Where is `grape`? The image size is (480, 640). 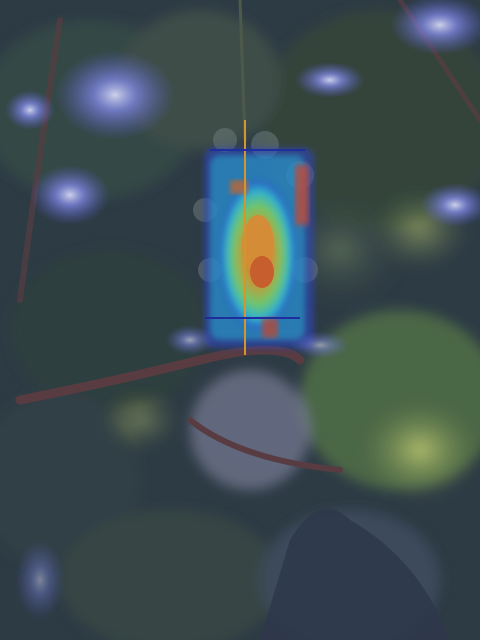
grape is located at coordinates (225, 140).